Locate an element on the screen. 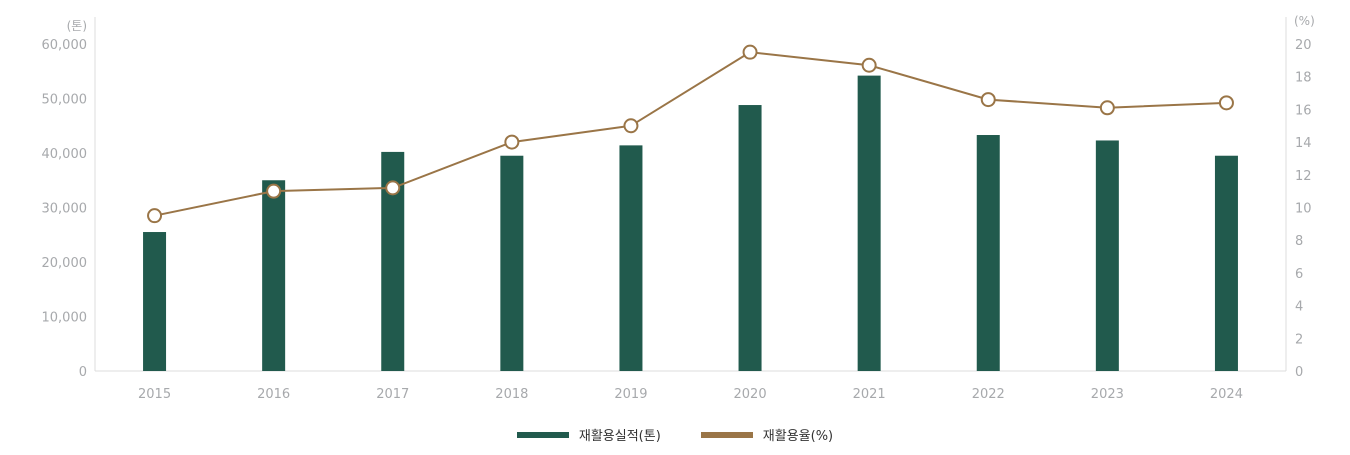 The height and width of the screenshot is (455, 1350). right-tick-label: 0 is located at coordinates (1299, 372).